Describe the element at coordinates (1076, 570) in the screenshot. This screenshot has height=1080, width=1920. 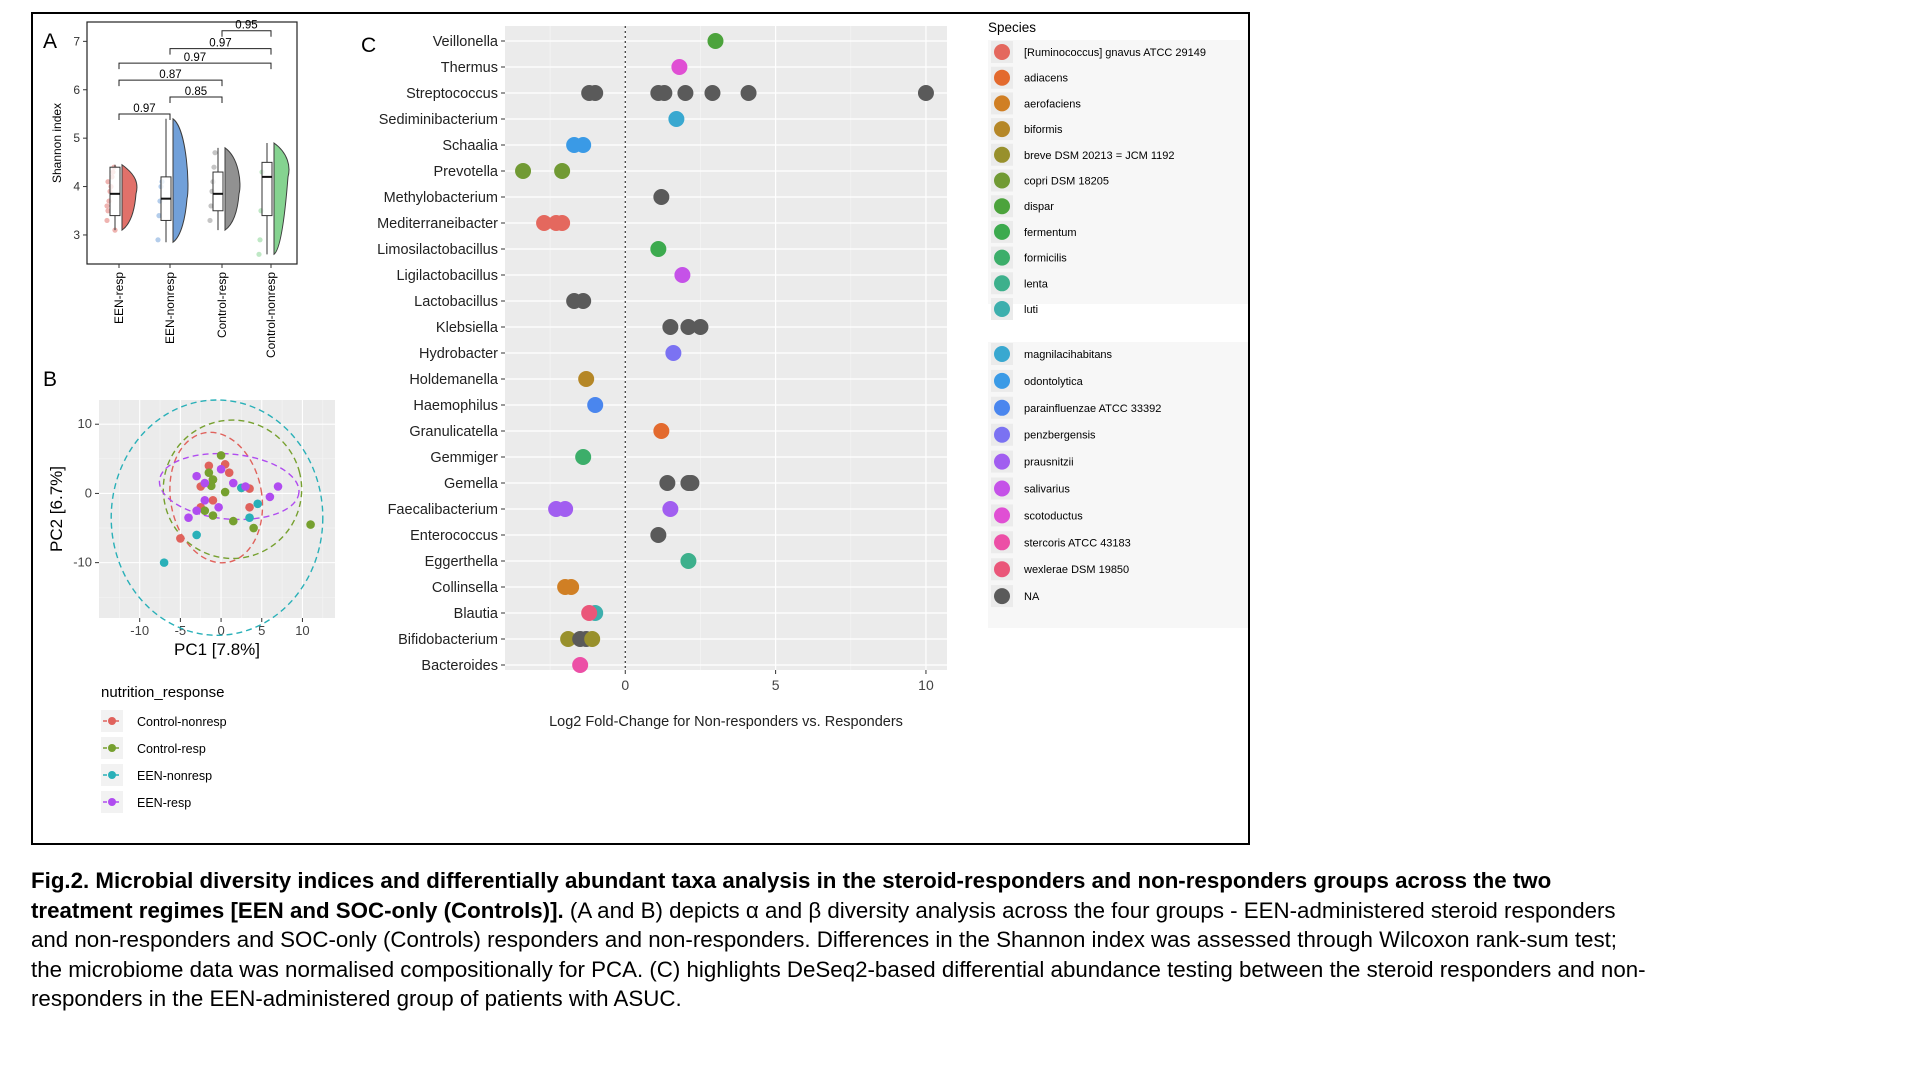
I see `legend-label: wexlerae DSM 19850` at that location.